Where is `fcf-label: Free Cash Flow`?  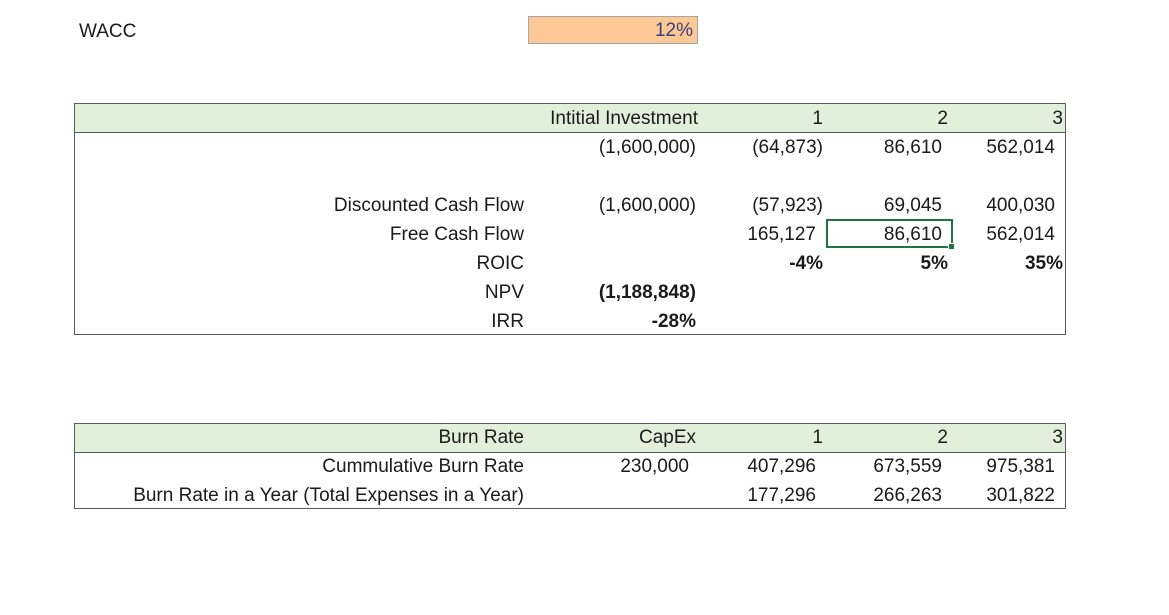
fcf-label: Free Cash Flow is located at coordinates (456, 234).